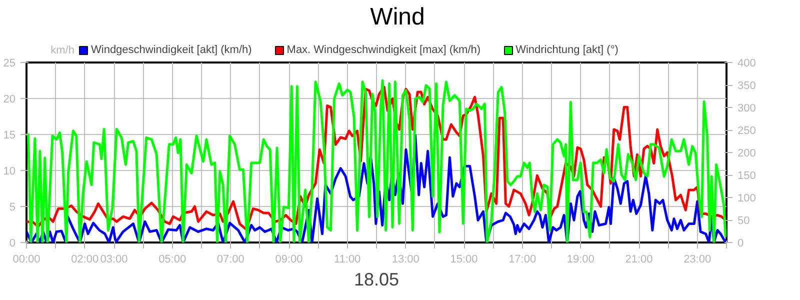  Describe the element at coordinates (747, 64) in the screenshot. I see `y2-tick-label: 400` at that location.